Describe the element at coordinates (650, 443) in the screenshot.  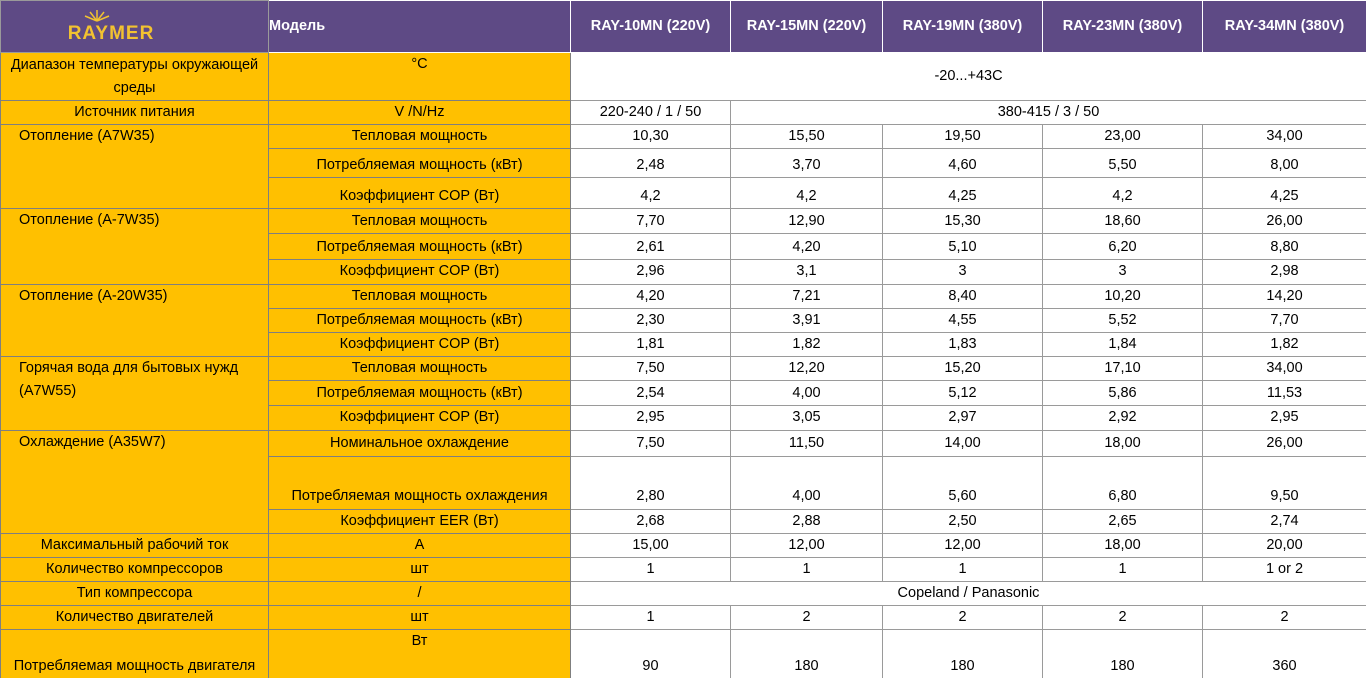
I see `value-cell: 7,50` at that location.